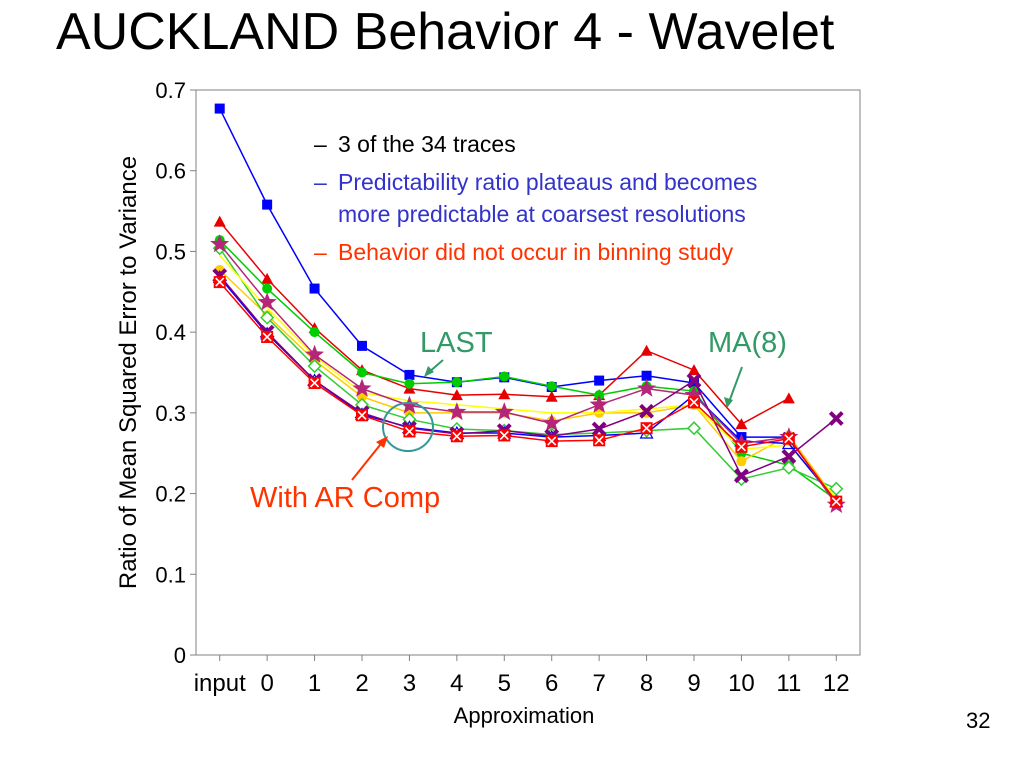  Describe the element at coordinates (524, 715) in the screenshot. I see `x-axis-label: Approximation` at that location.